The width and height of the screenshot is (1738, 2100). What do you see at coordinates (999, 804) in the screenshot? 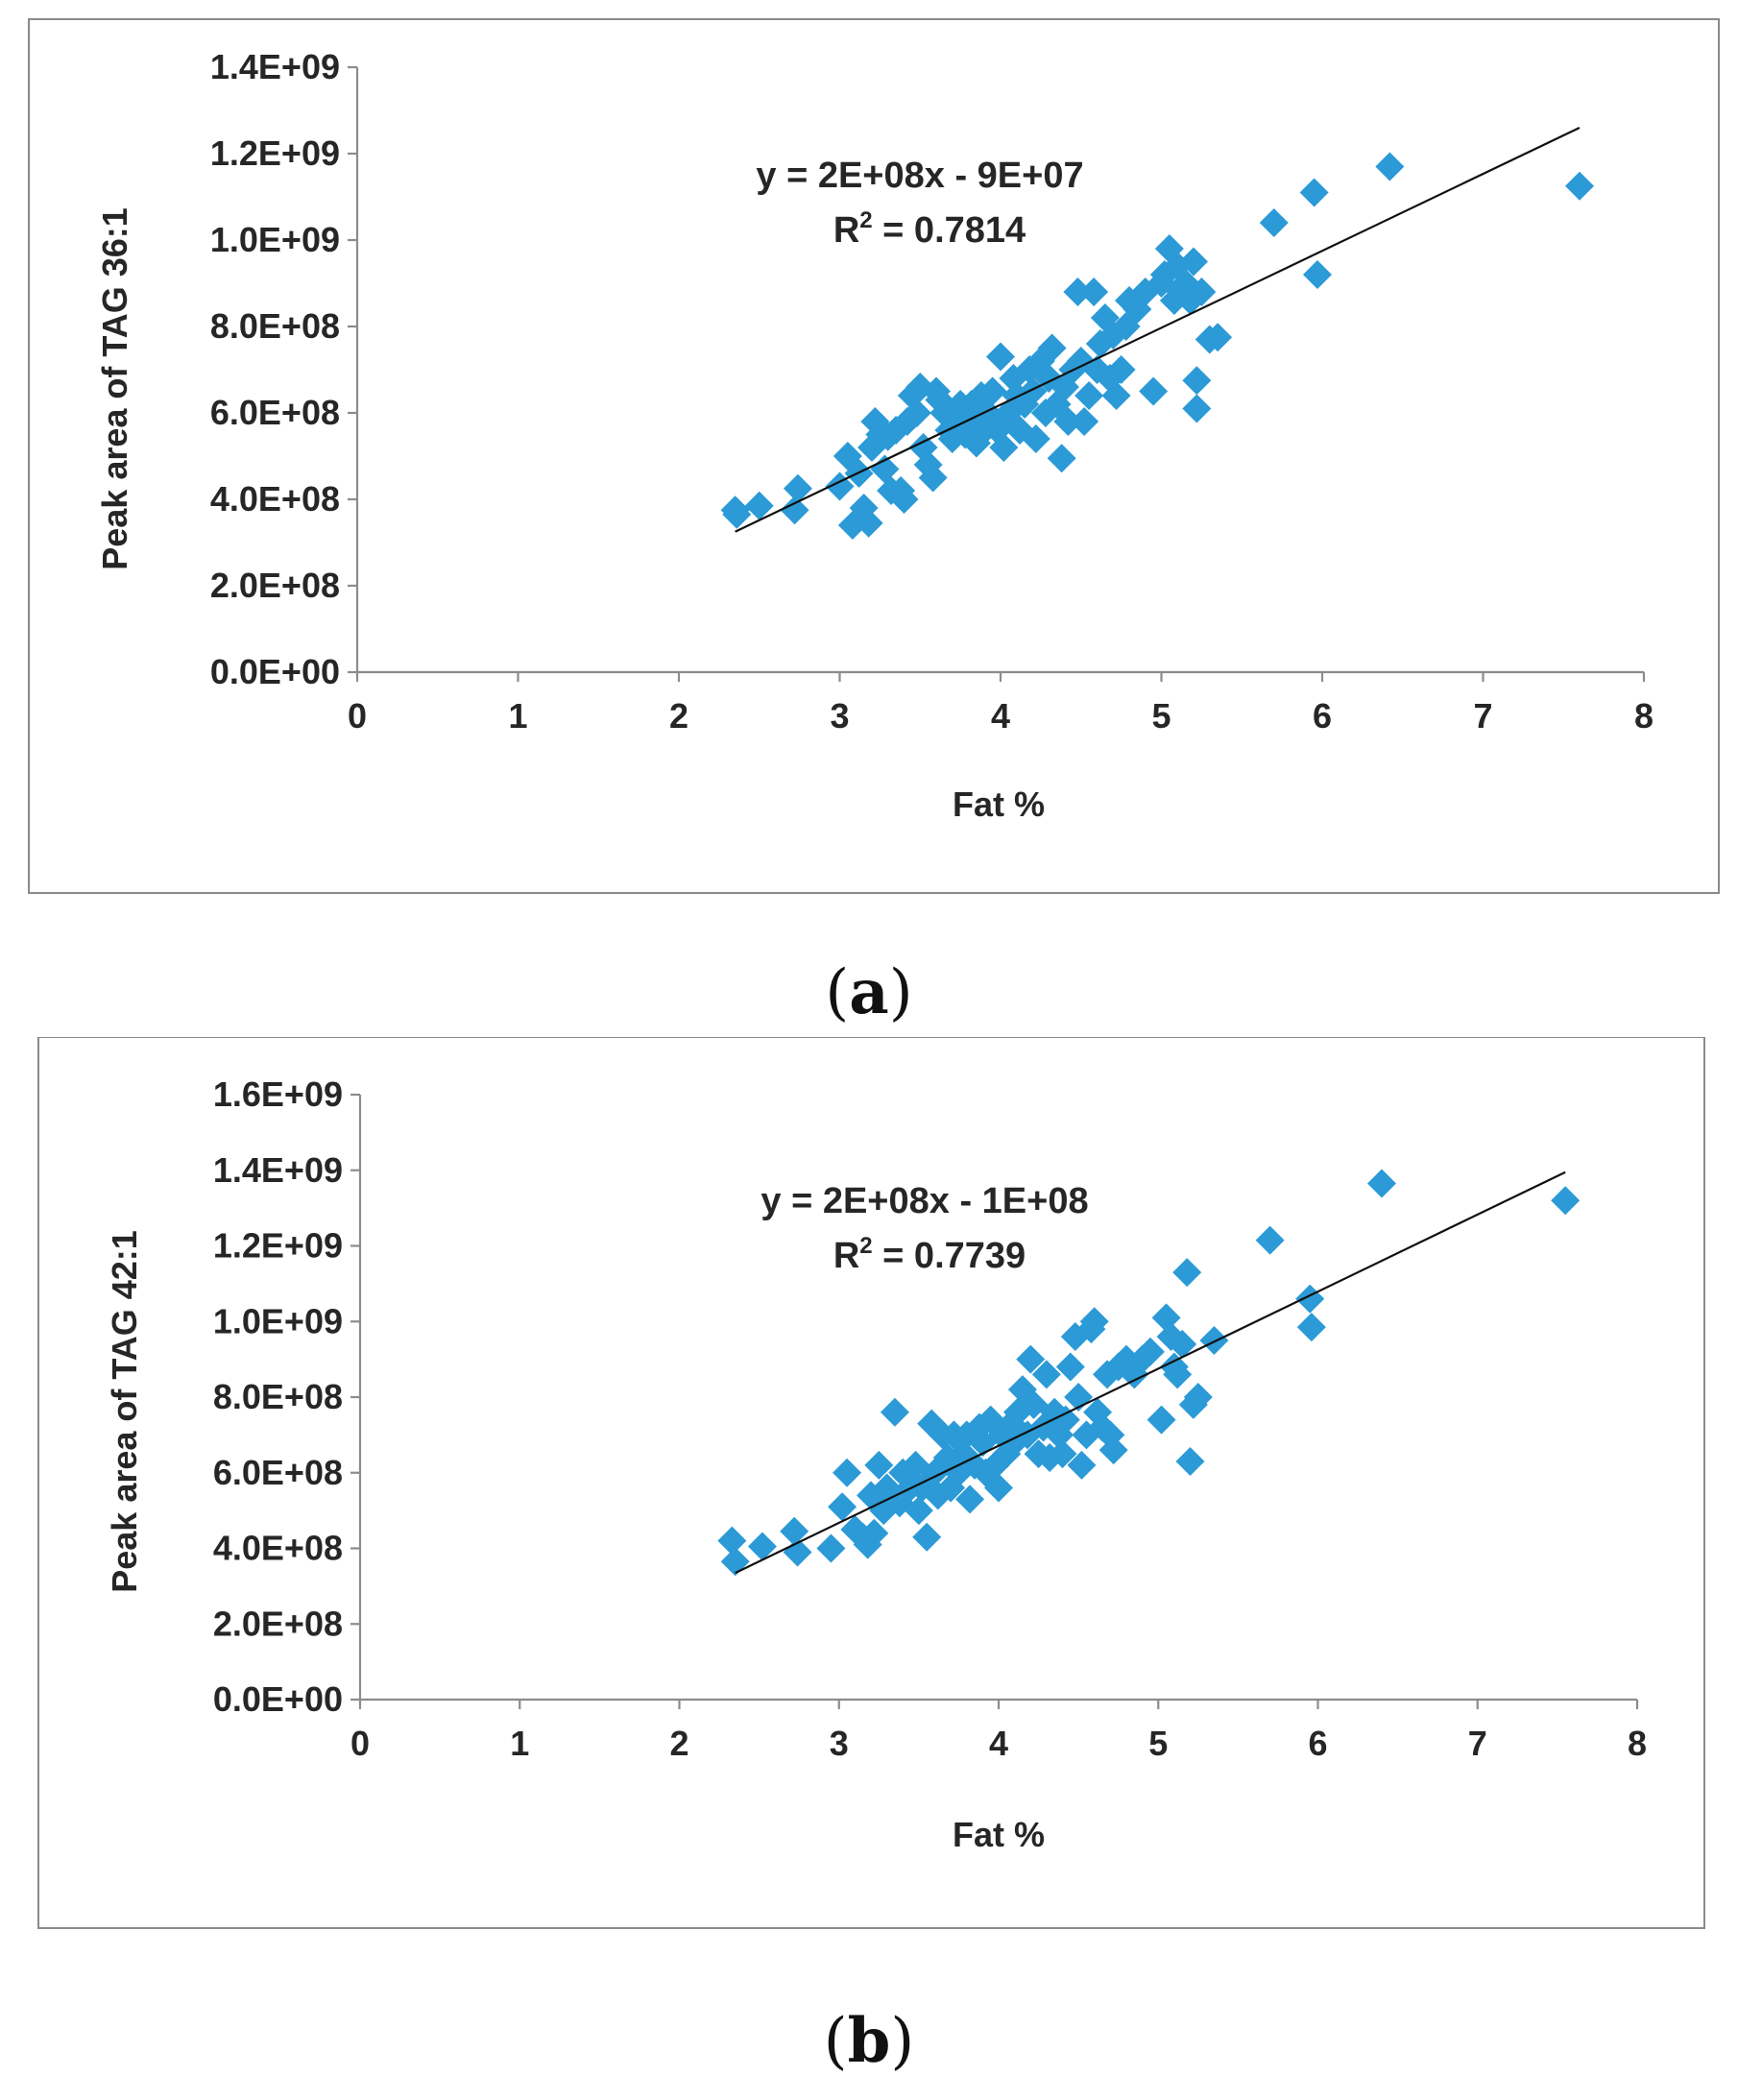
I see `chart-a-x-axis-title: Fat %` at bounding box center [999, 804].